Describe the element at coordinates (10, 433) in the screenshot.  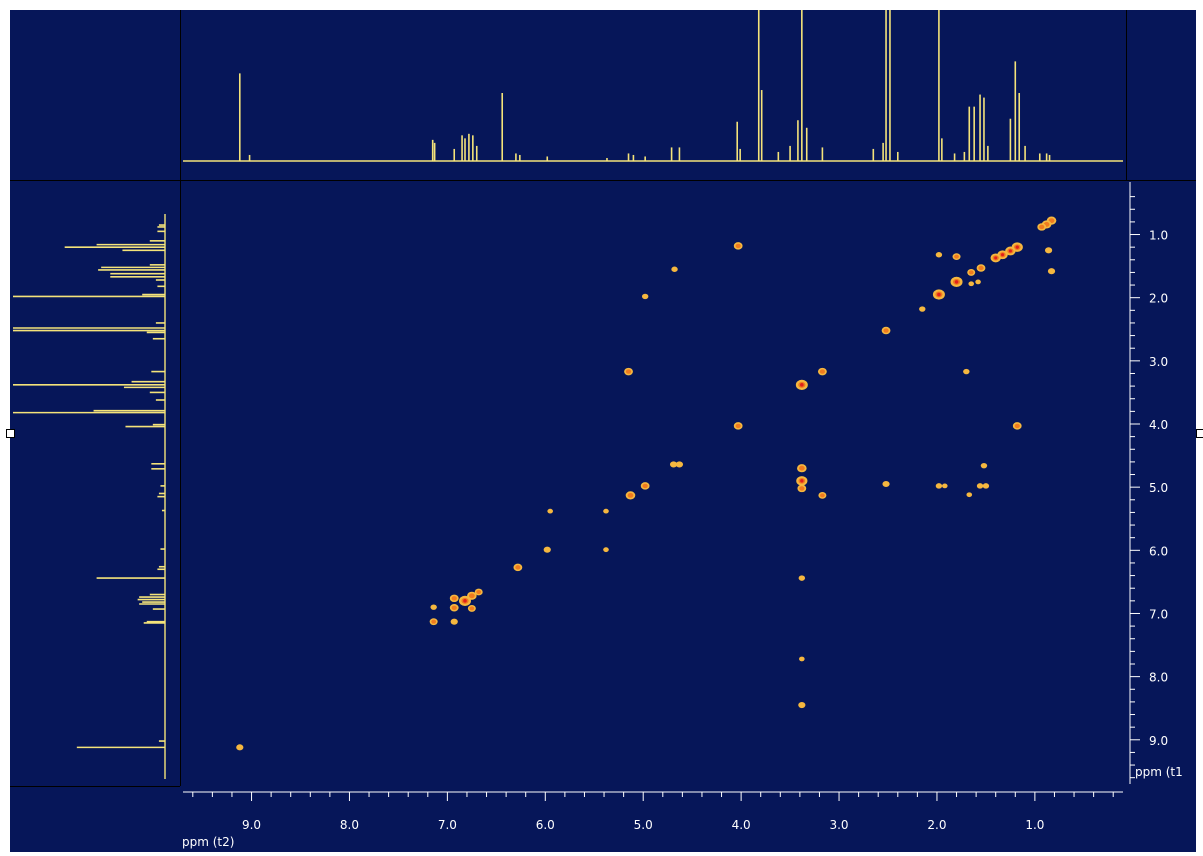
I see `left-resize-handle` at that location.